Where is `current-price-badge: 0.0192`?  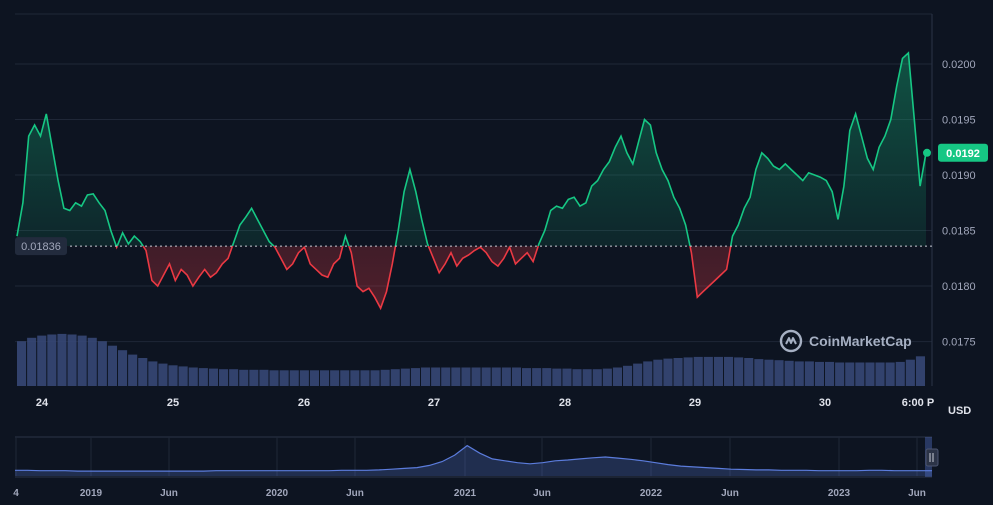 current-price-badge: 0.0192 is located at coordinates (955, 153).